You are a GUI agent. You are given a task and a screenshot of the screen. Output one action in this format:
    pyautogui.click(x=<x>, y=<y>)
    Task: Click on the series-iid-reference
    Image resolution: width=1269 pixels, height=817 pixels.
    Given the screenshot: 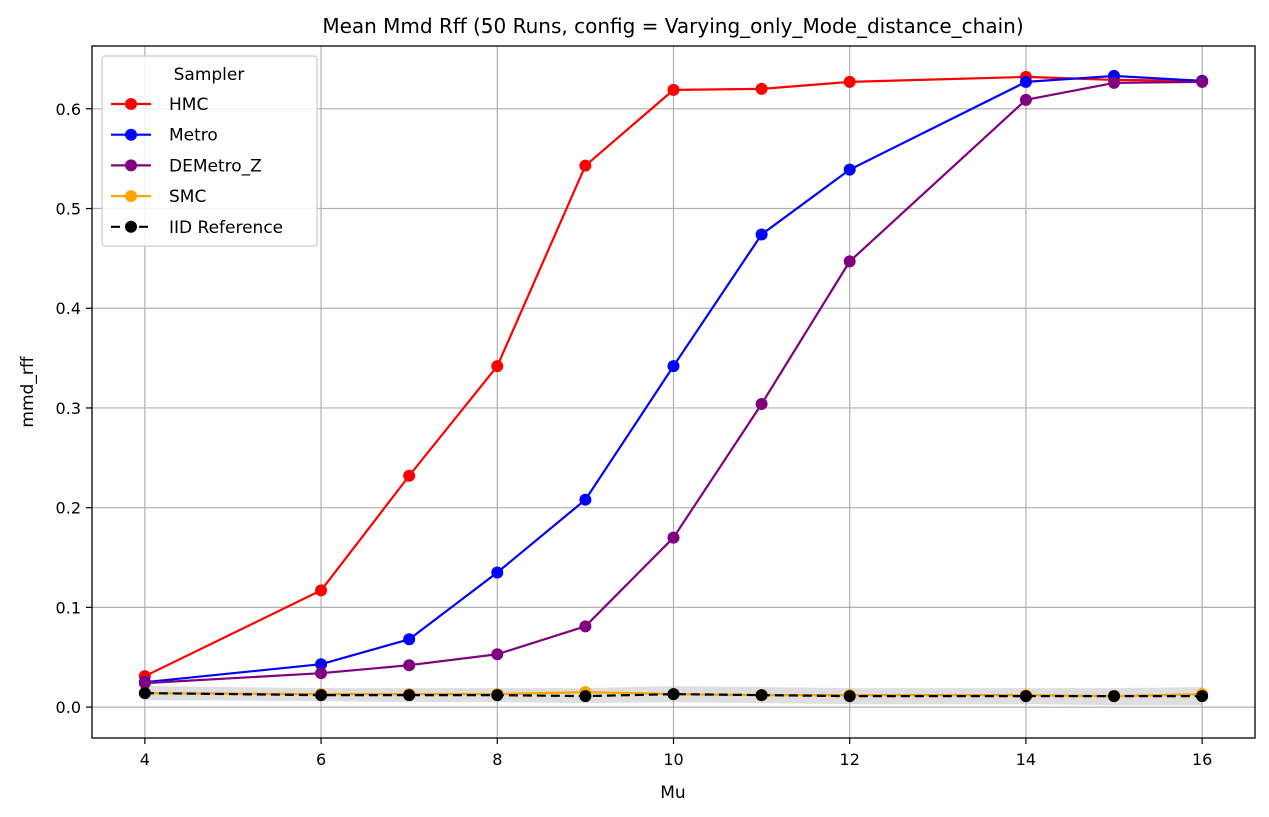 What is the action you would take?
    pyautogui.click(x=673, y=695)
    